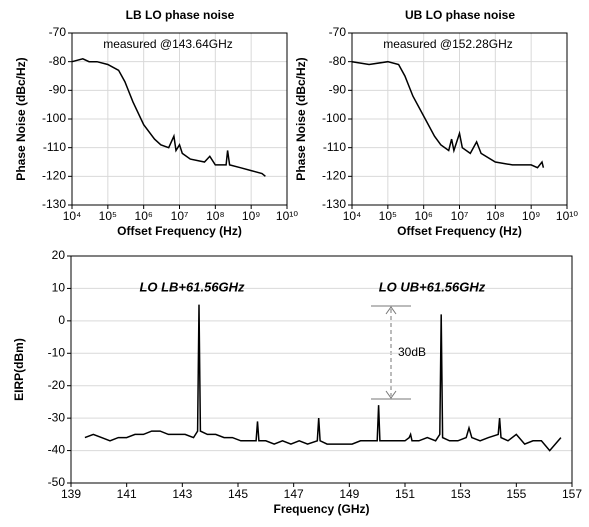  Describe the element at coordinates (192, 286) in the screenshot. I see `annotation: LO LB+61.56GHz` at that location.